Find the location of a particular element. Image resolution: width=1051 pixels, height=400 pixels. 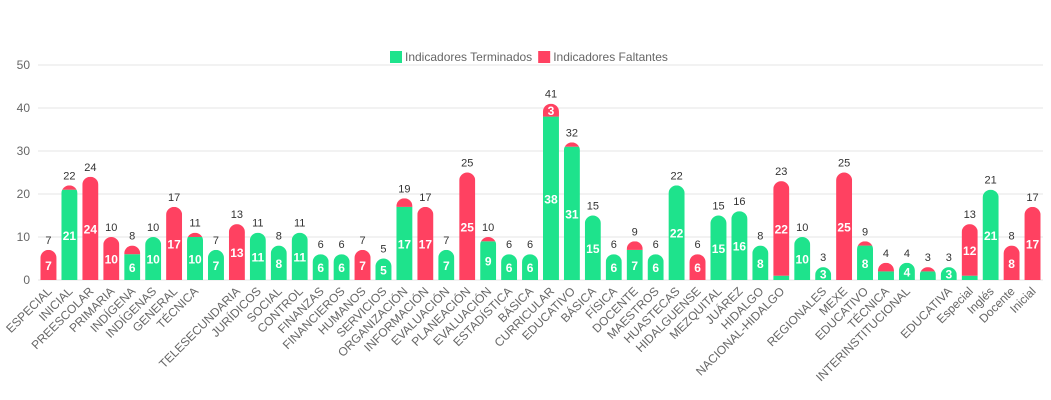

segment-label: 22 is located at coordinates (677, 234).